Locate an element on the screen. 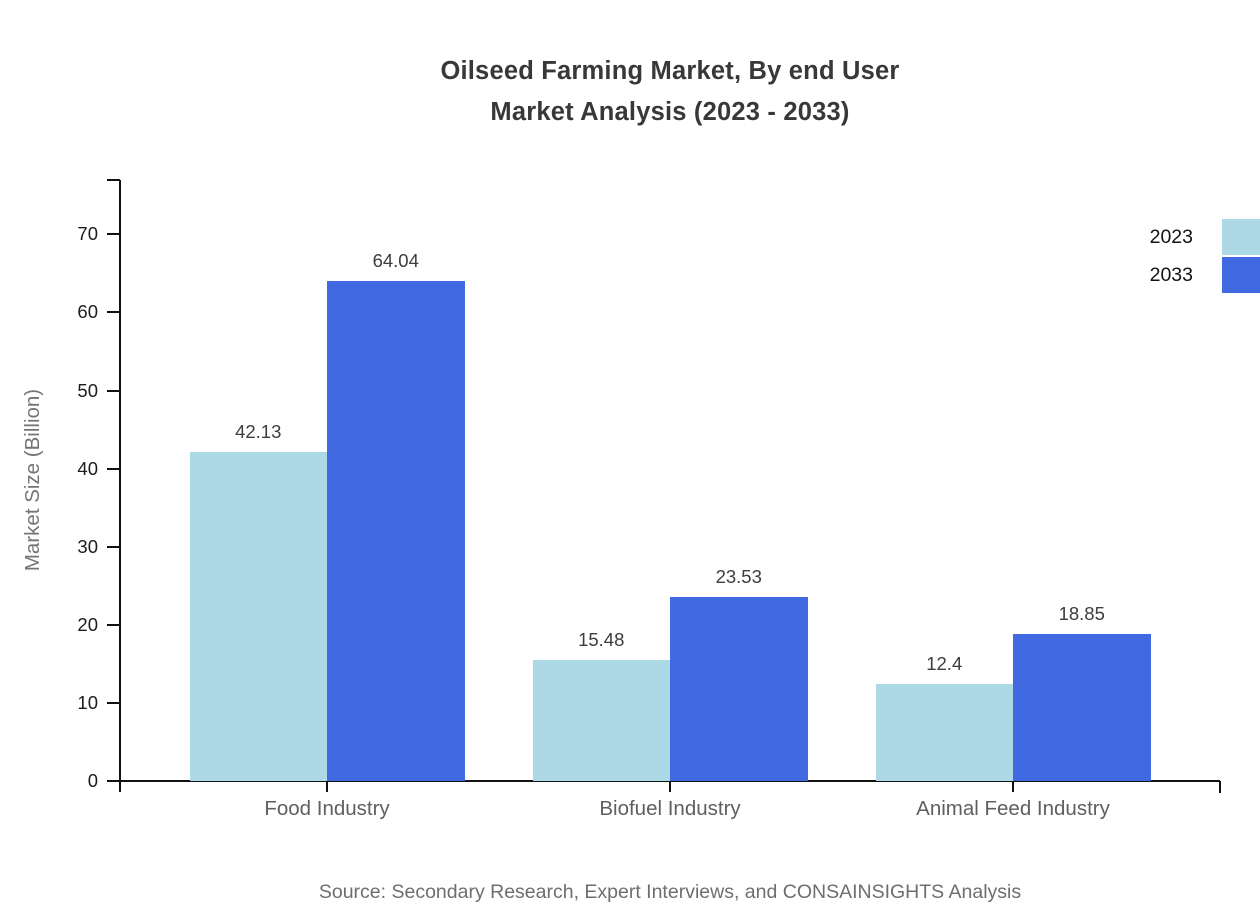  legend-label-2033: 2033 is located at coordinates (1171, 274).